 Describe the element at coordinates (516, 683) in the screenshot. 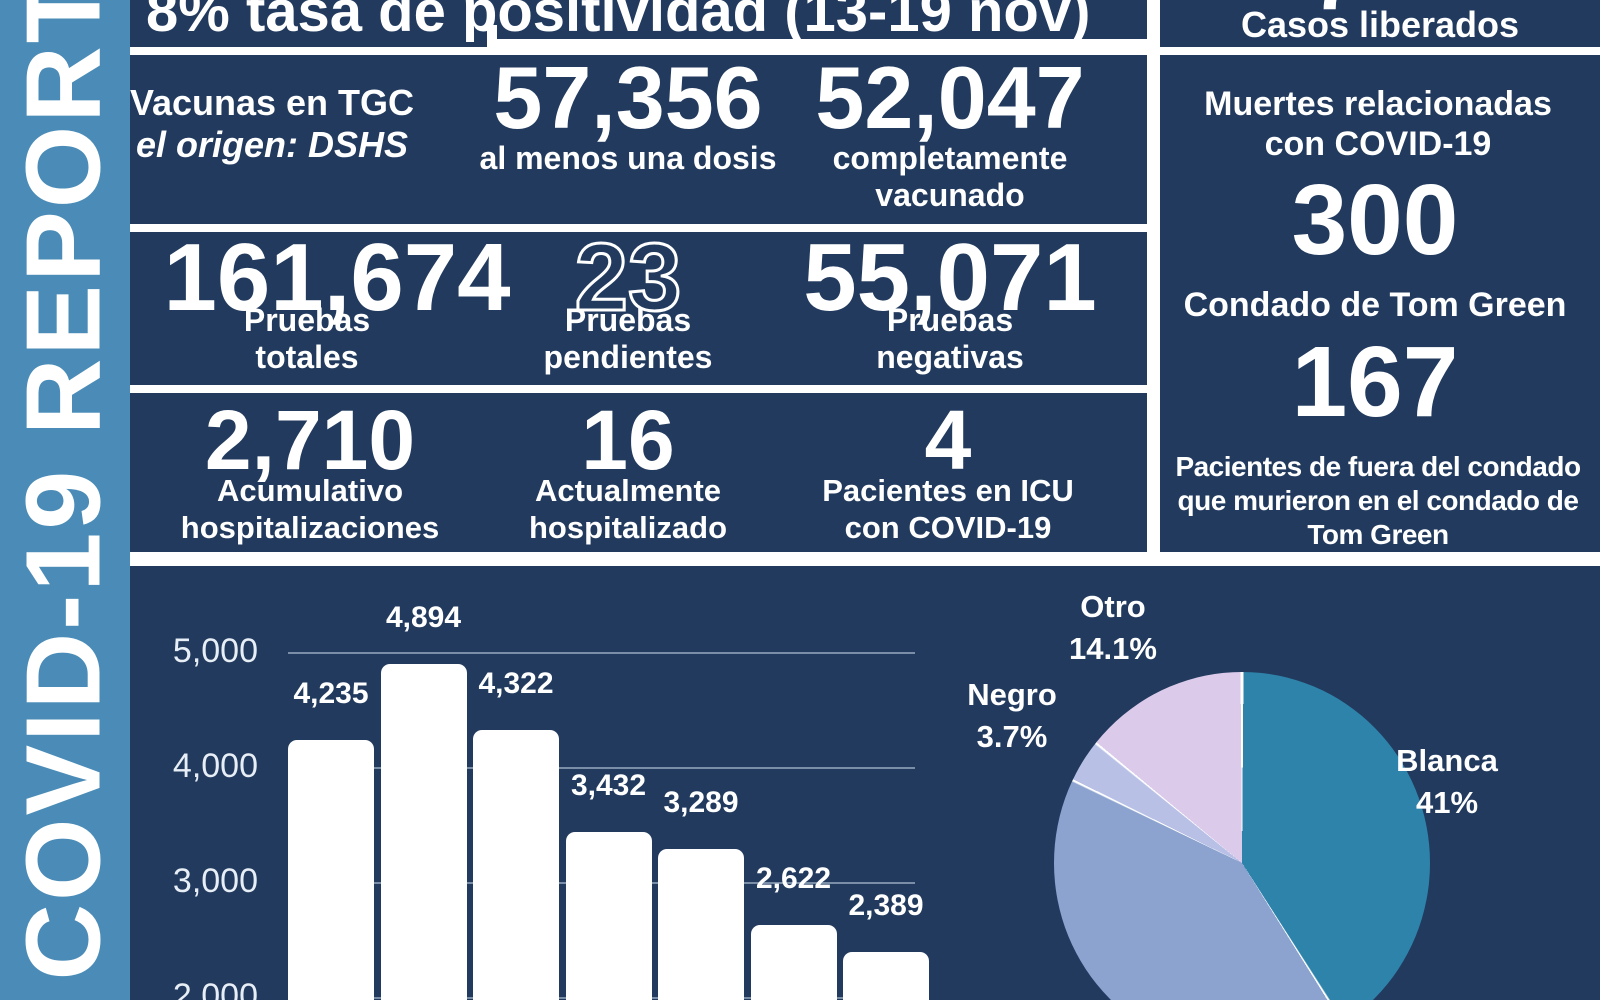

I see `bar-value-label: 4,322` at that location.